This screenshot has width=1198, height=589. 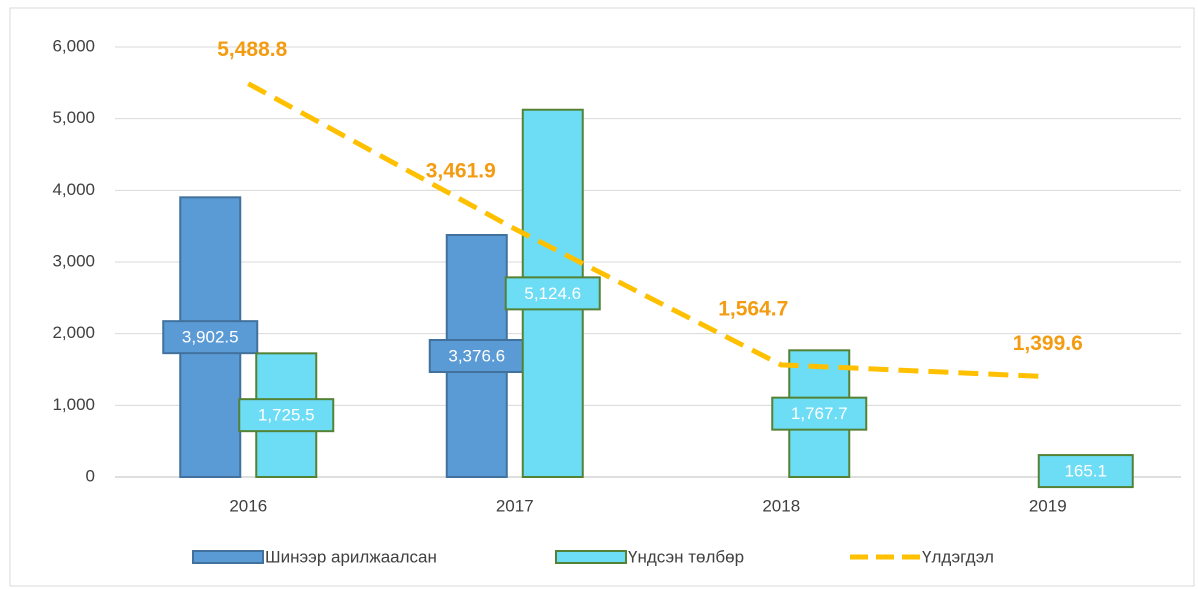 I want to click on data-label: 1,725.5, so click(x=286, y=415).